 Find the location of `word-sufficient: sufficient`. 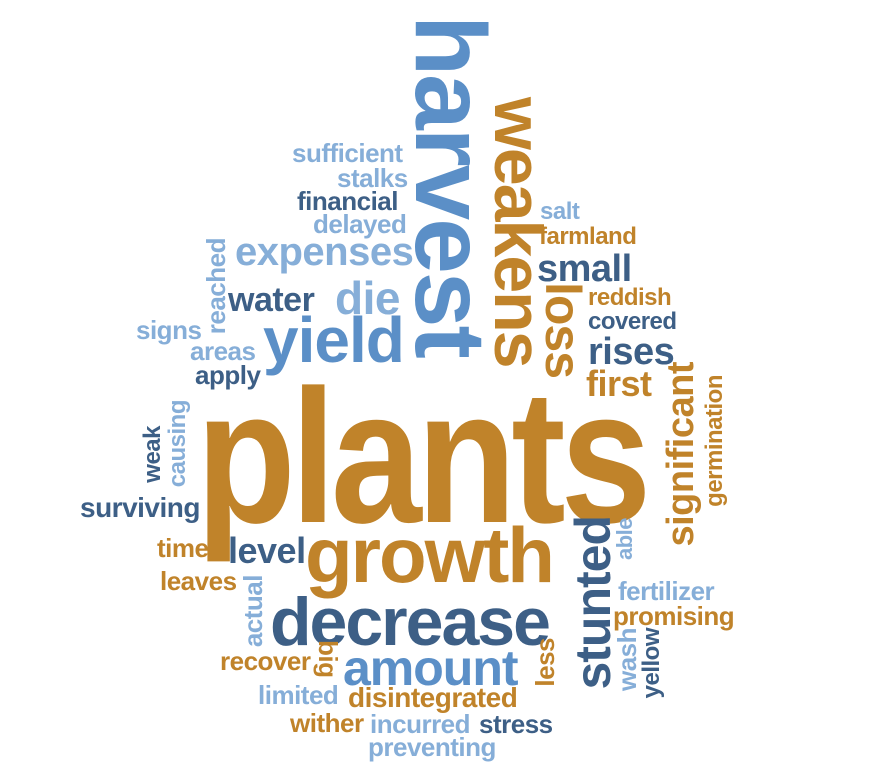

word-sufficient: sufficient is located at coordinates (347, 153).